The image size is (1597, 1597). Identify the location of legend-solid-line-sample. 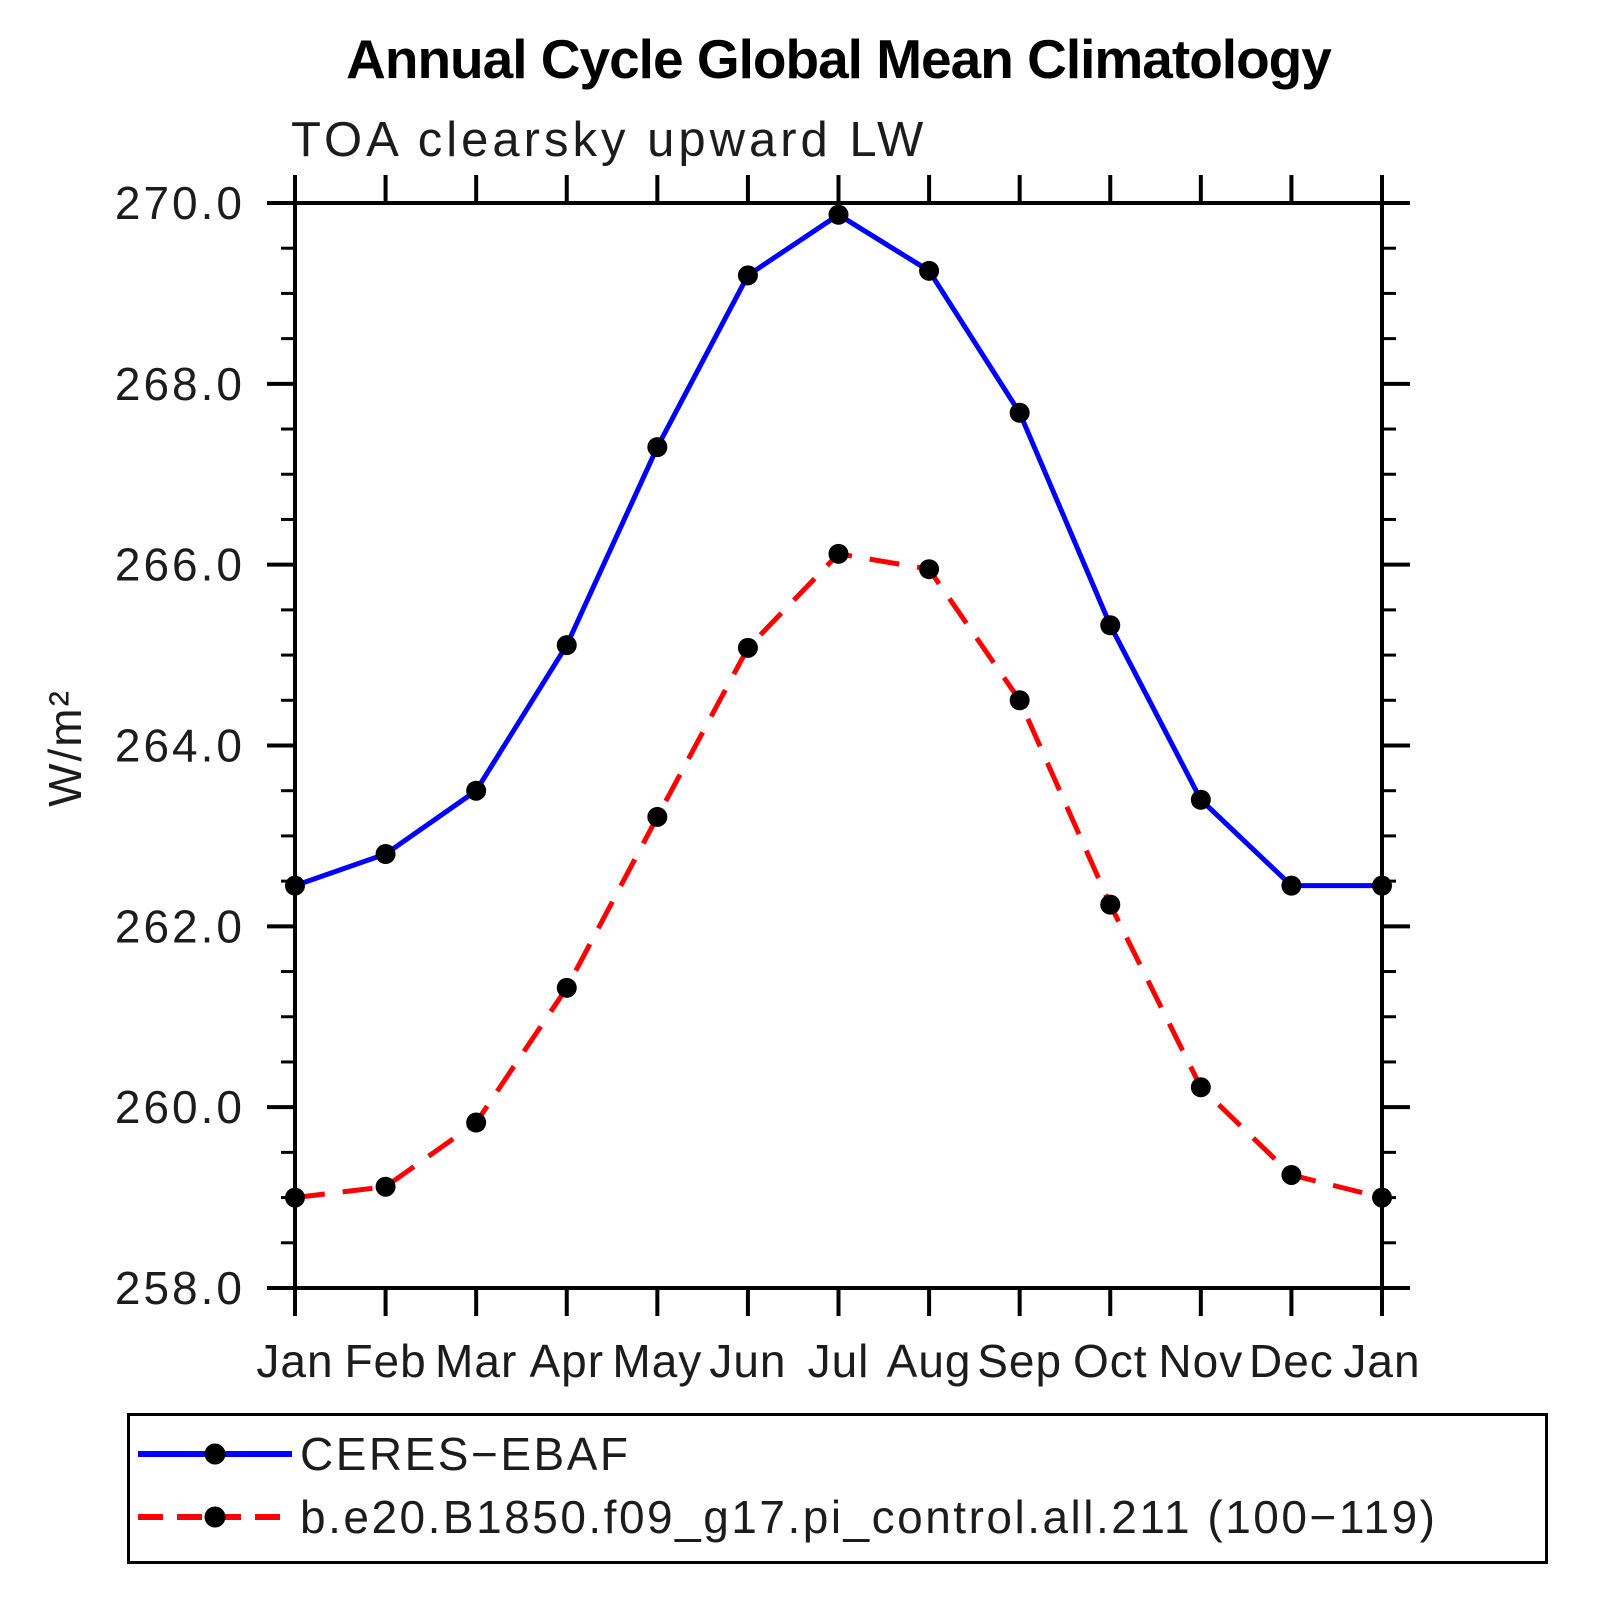
(215, 1453).